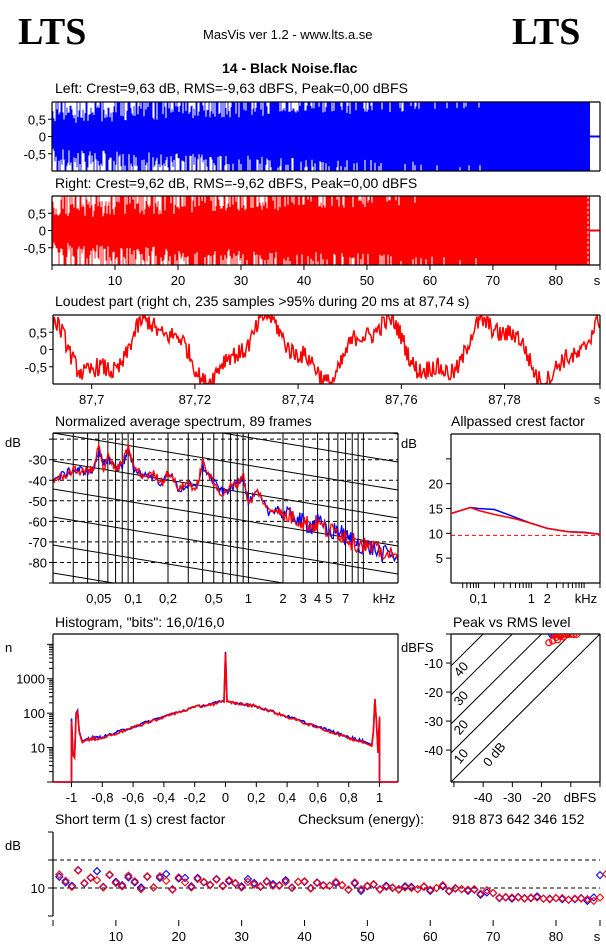 This screenshot has height=946, width=606. What do you see at coordinates (298, 399) in the screenshot?
I see `xtick-label: 87,74` at bounding box center [298, 399].